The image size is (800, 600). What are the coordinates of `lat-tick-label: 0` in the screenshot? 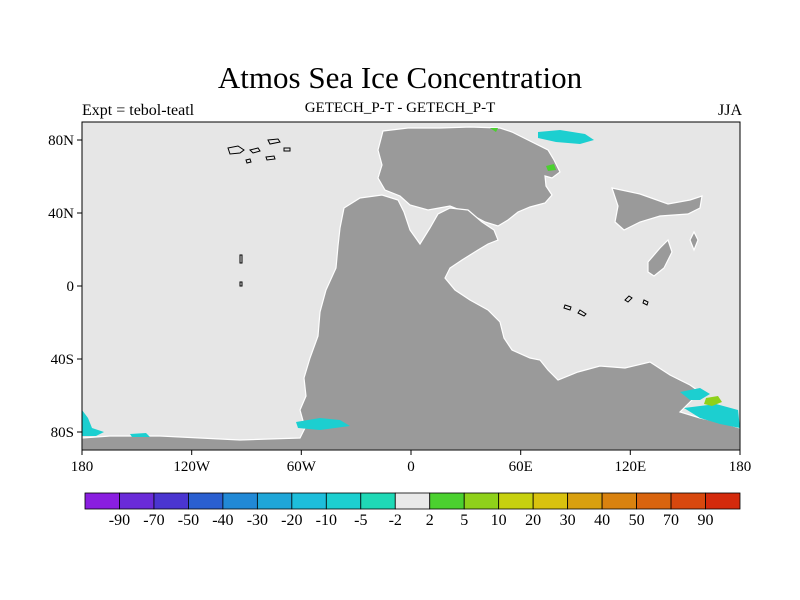 It's located at (71, 287).